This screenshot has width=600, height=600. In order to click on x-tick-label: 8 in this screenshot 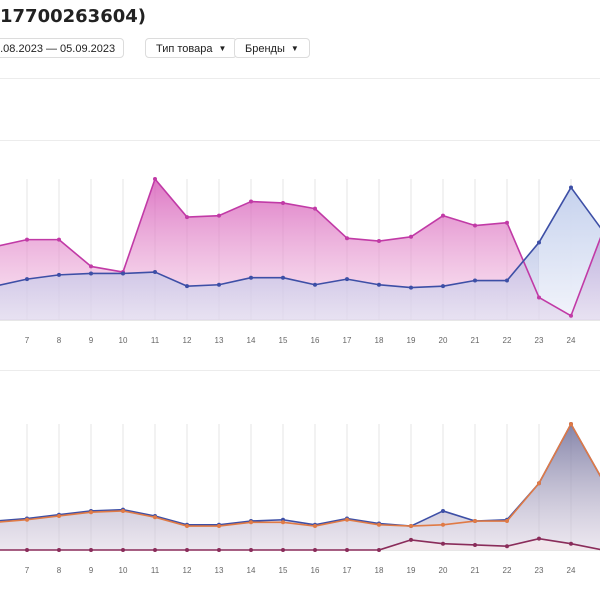, I will do `click(59, 570)`.